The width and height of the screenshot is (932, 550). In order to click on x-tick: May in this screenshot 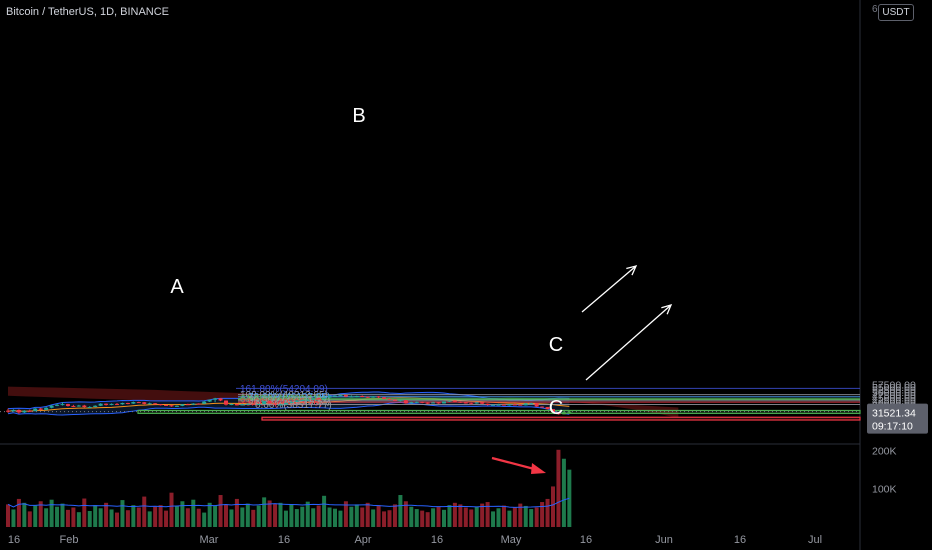, I will do `click(511, 540)`.